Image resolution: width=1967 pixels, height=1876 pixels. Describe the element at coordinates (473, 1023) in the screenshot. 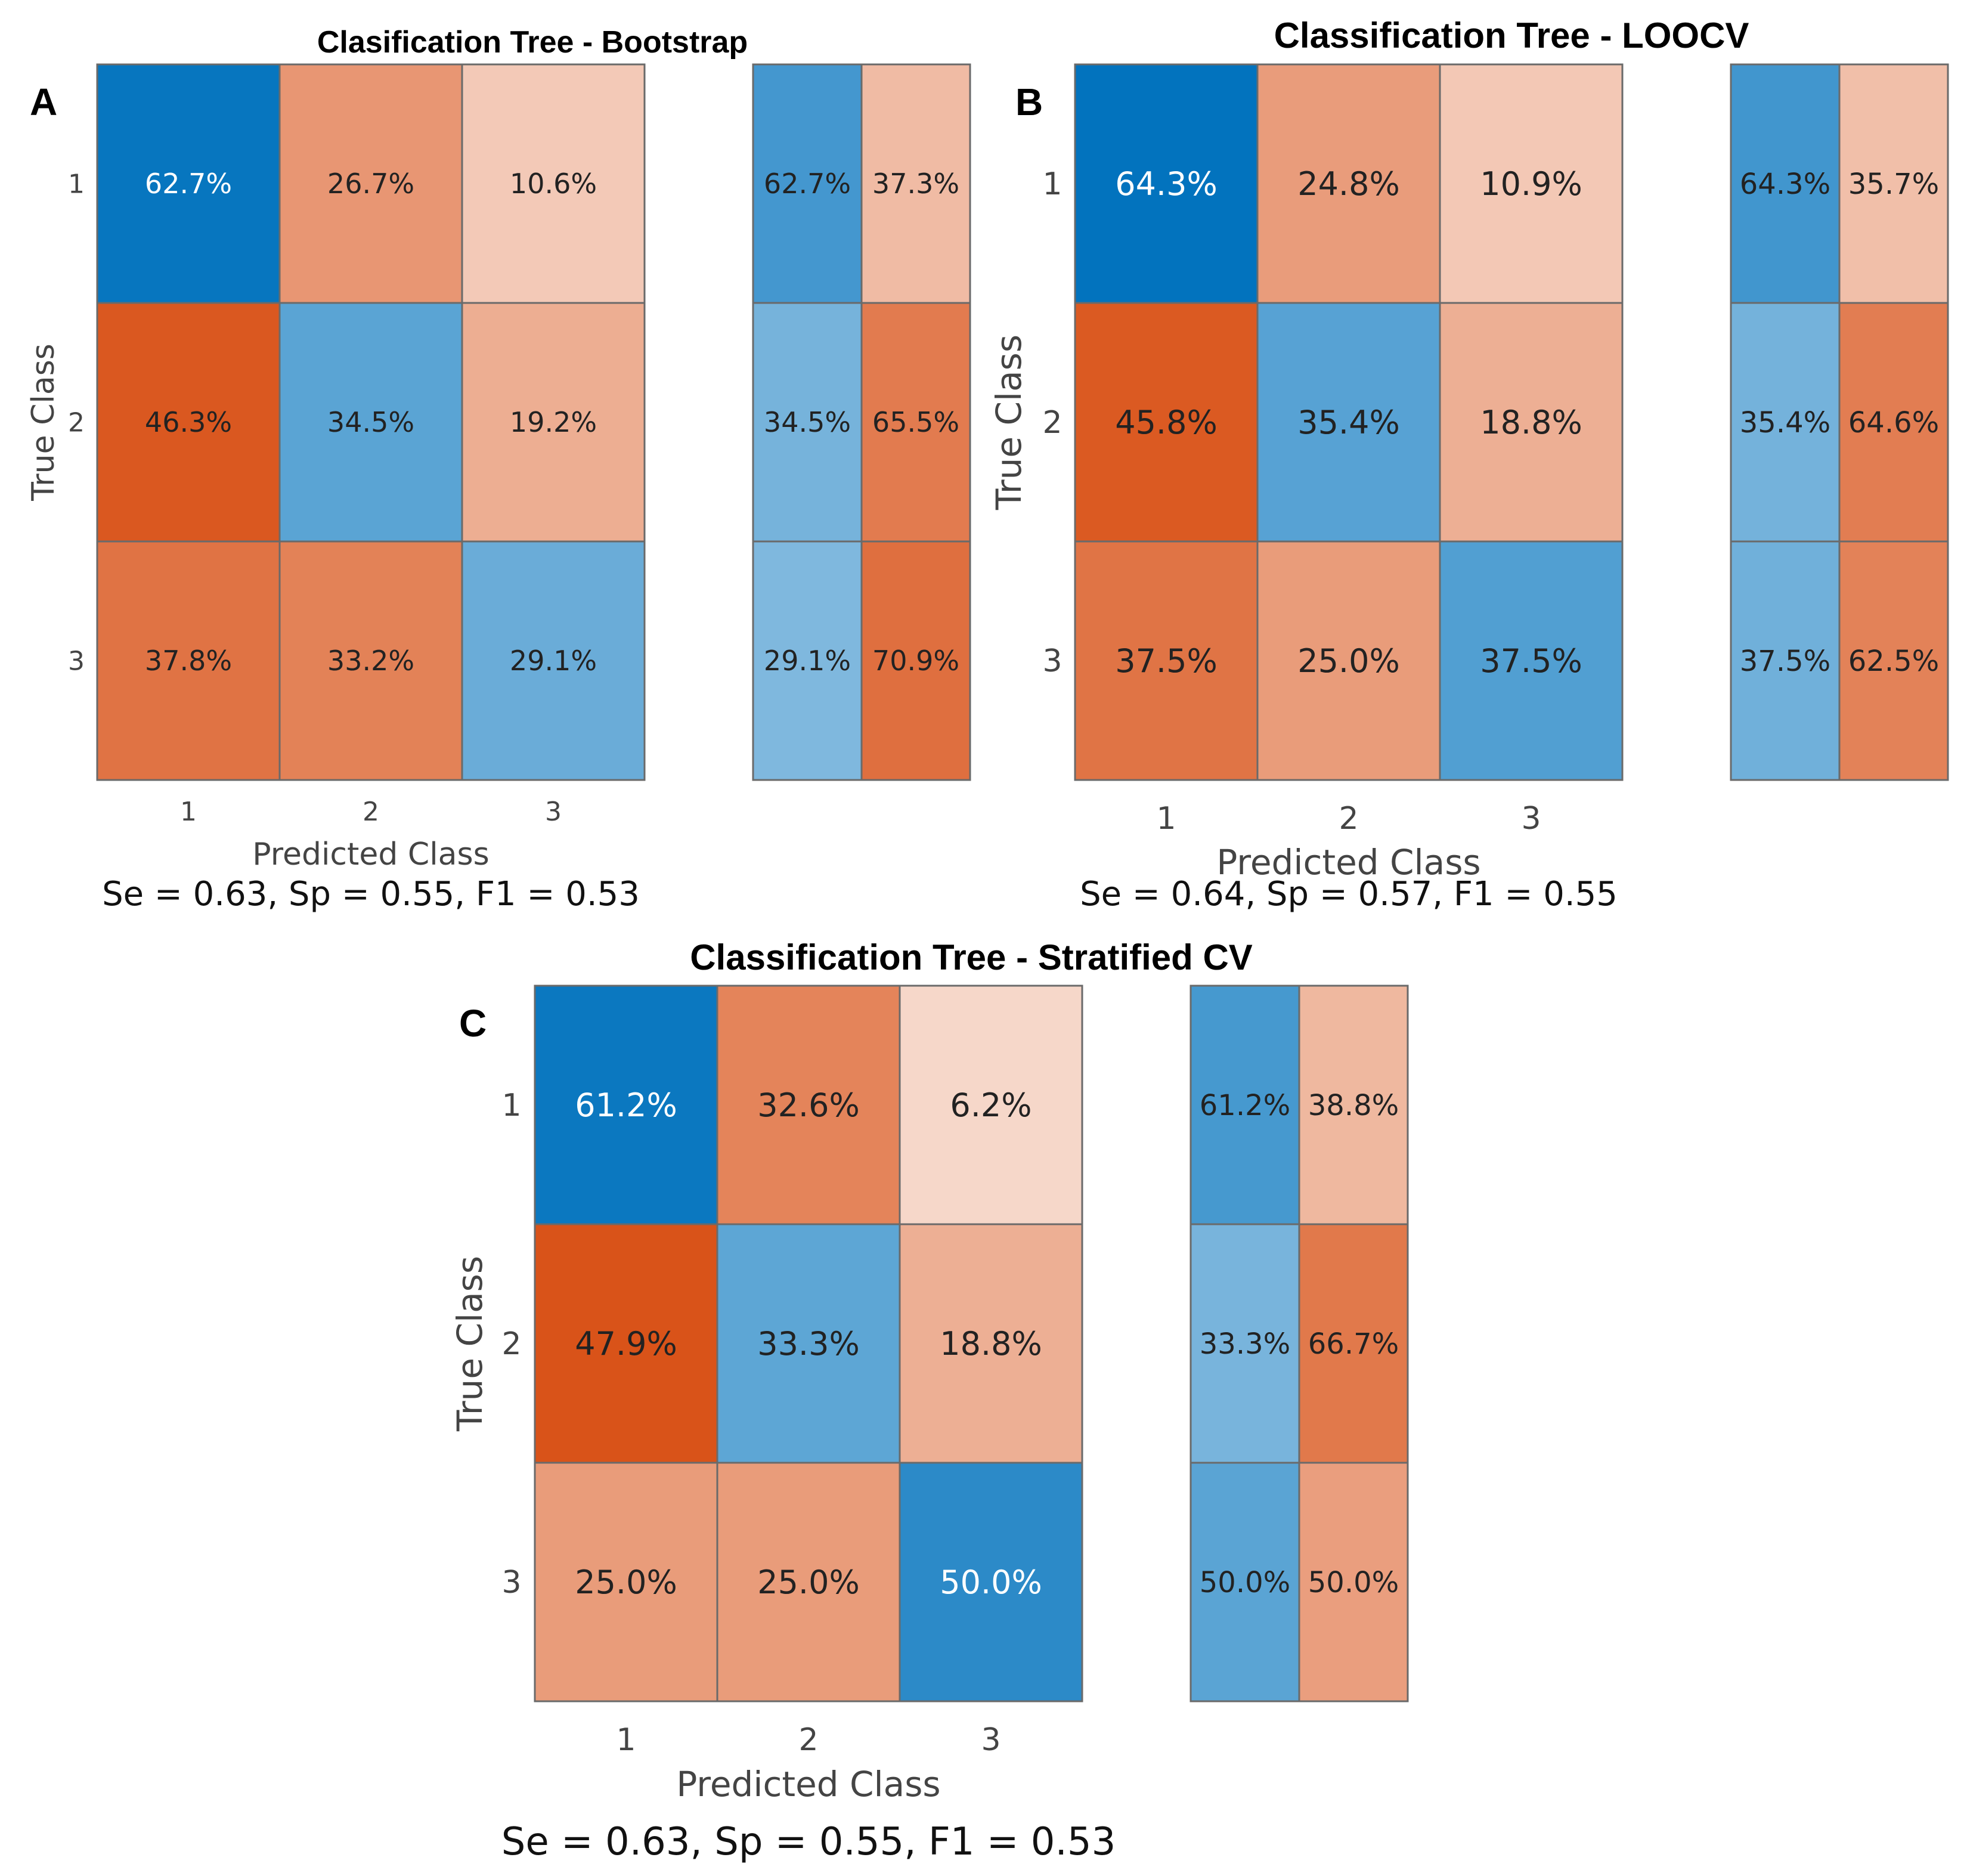

I see `panel-label: C` at that location.